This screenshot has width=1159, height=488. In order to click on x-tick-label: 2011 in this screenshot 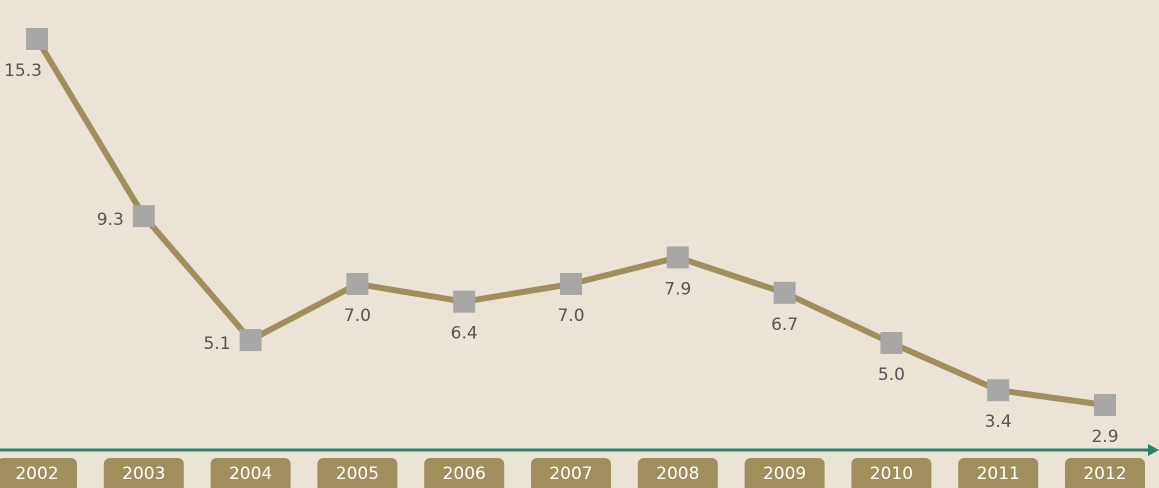, I will do `click(998, 474)`.